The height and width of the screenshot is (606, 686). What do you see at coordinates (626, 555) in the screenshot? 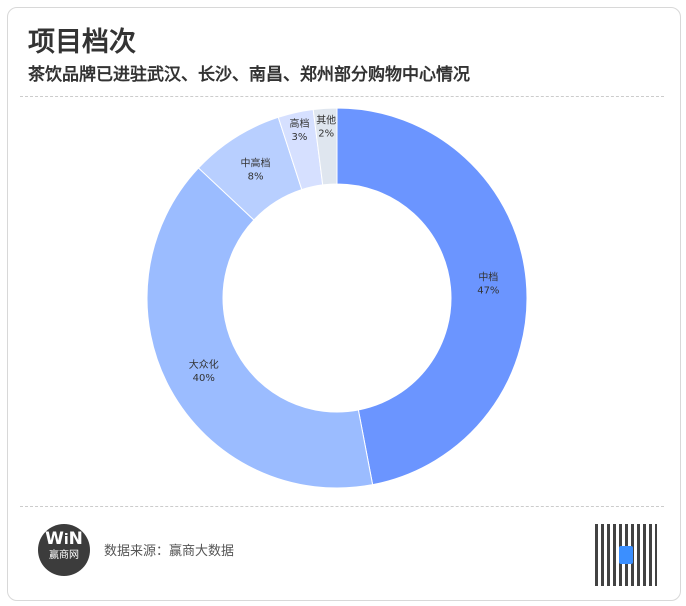
I see `qr-code` at bounding box center [626, 555].